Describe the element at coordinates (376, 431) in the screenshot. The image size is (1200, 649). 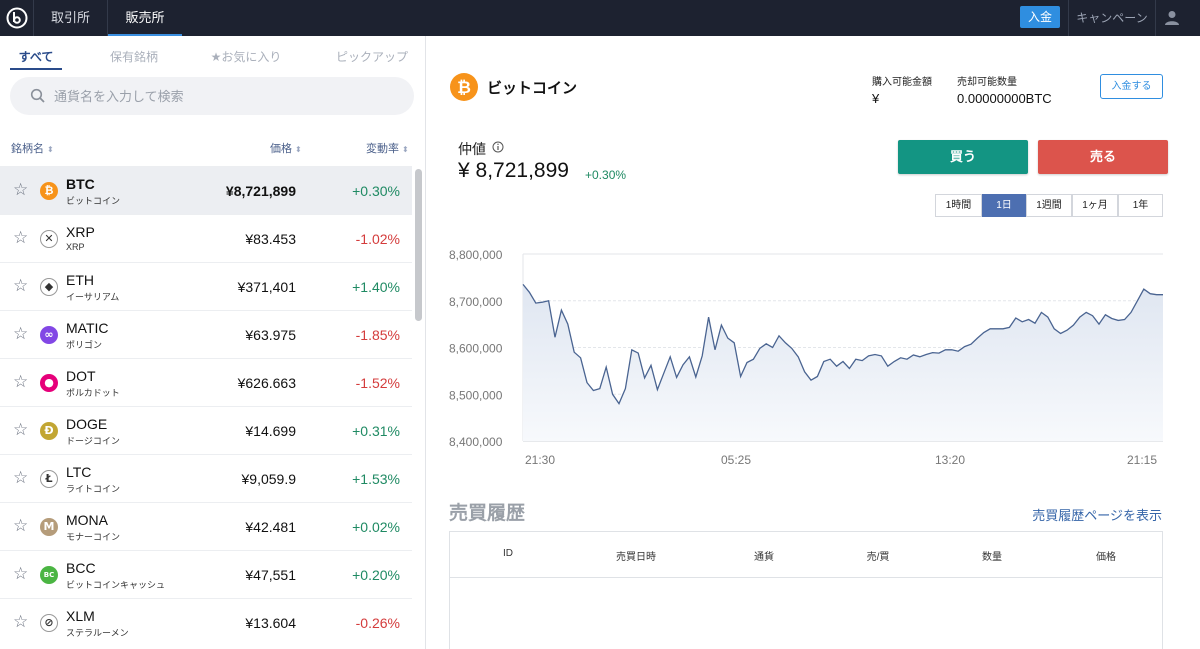
I see `coin-change: +0.31%` at that location.